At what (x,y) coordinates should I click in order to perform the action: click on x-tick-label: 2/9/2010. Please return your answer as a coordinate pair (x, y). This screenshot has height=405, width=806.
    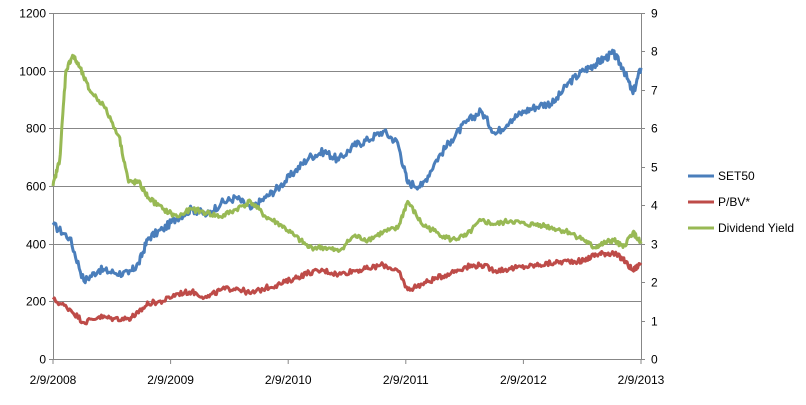
    Looking at the image, I should click on (288, 380).